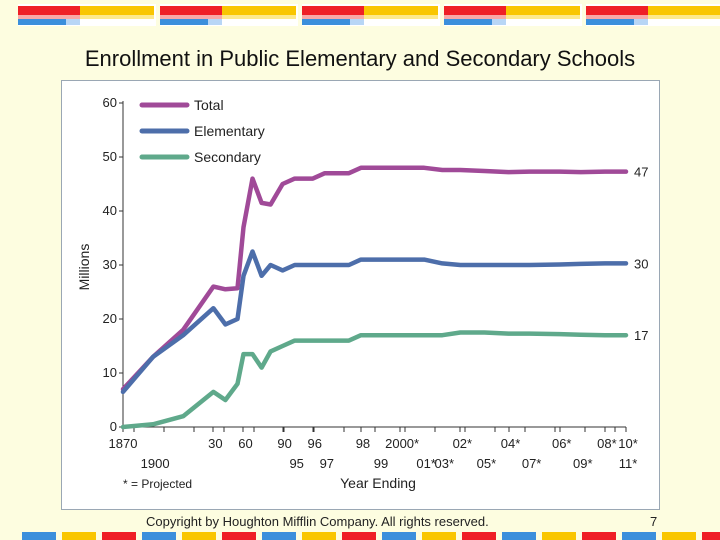 This screenshot has width=720, height=540. Describe the element at coordinates (426, 463) in the screenshot. I see `x-tick-label-lower: 01*` at that location.